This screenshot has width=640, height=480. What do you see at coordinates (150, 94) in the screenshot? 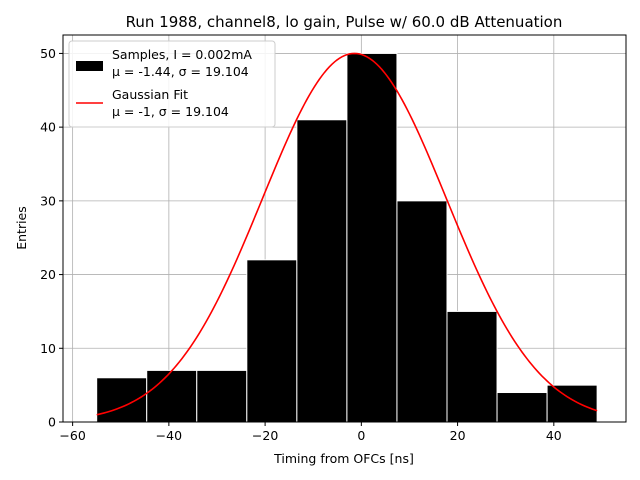
I see `legend-label-fit: Gaussian Fit` at bounding box center [150, 94].